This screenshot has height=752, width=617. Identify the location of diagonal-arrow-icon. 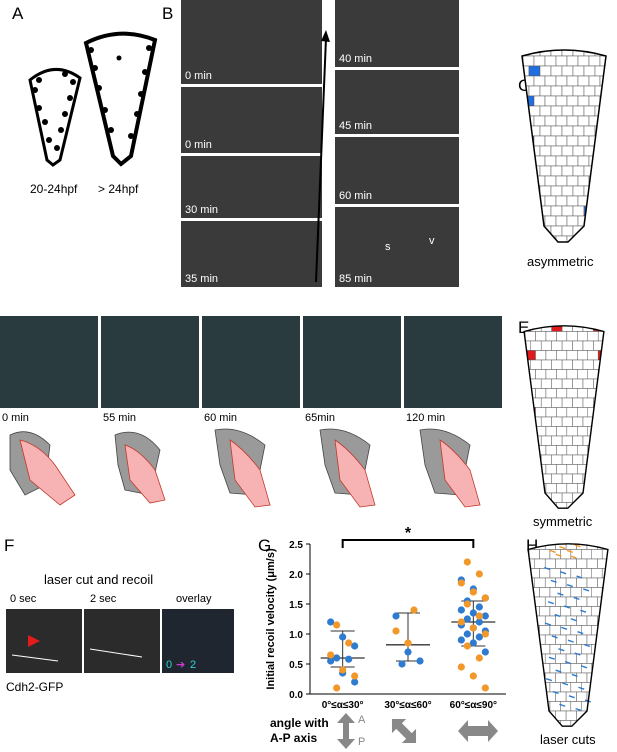
(404, 731).